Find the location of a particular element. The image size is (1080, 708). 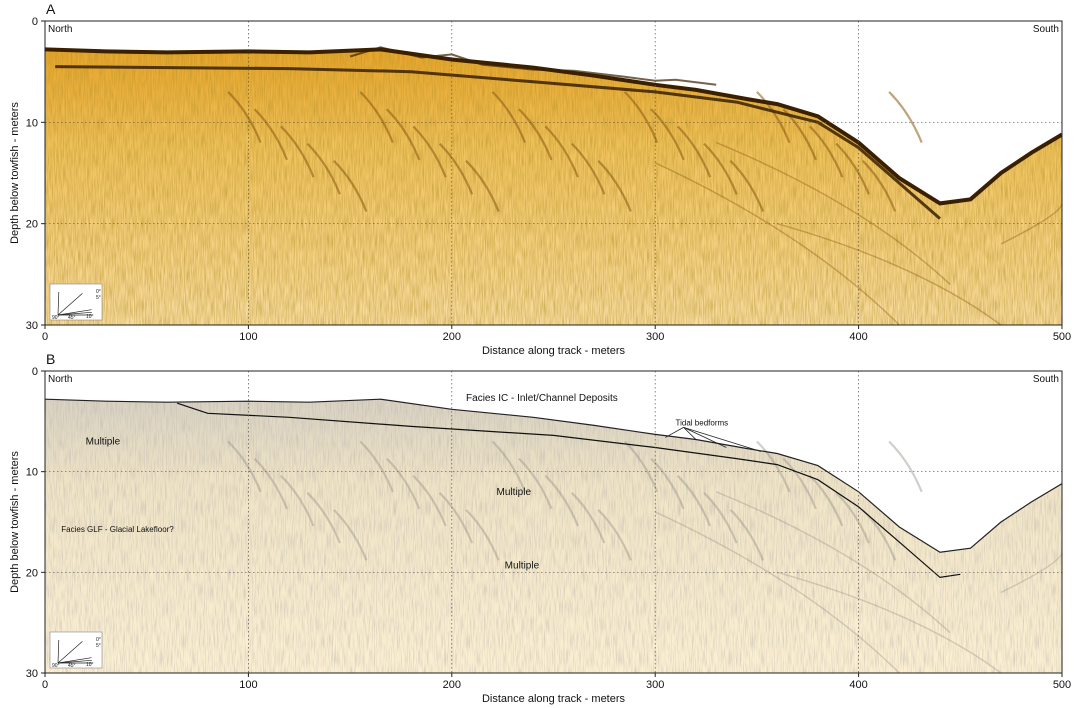

panel-label: B is located at coordinates (50, 359).